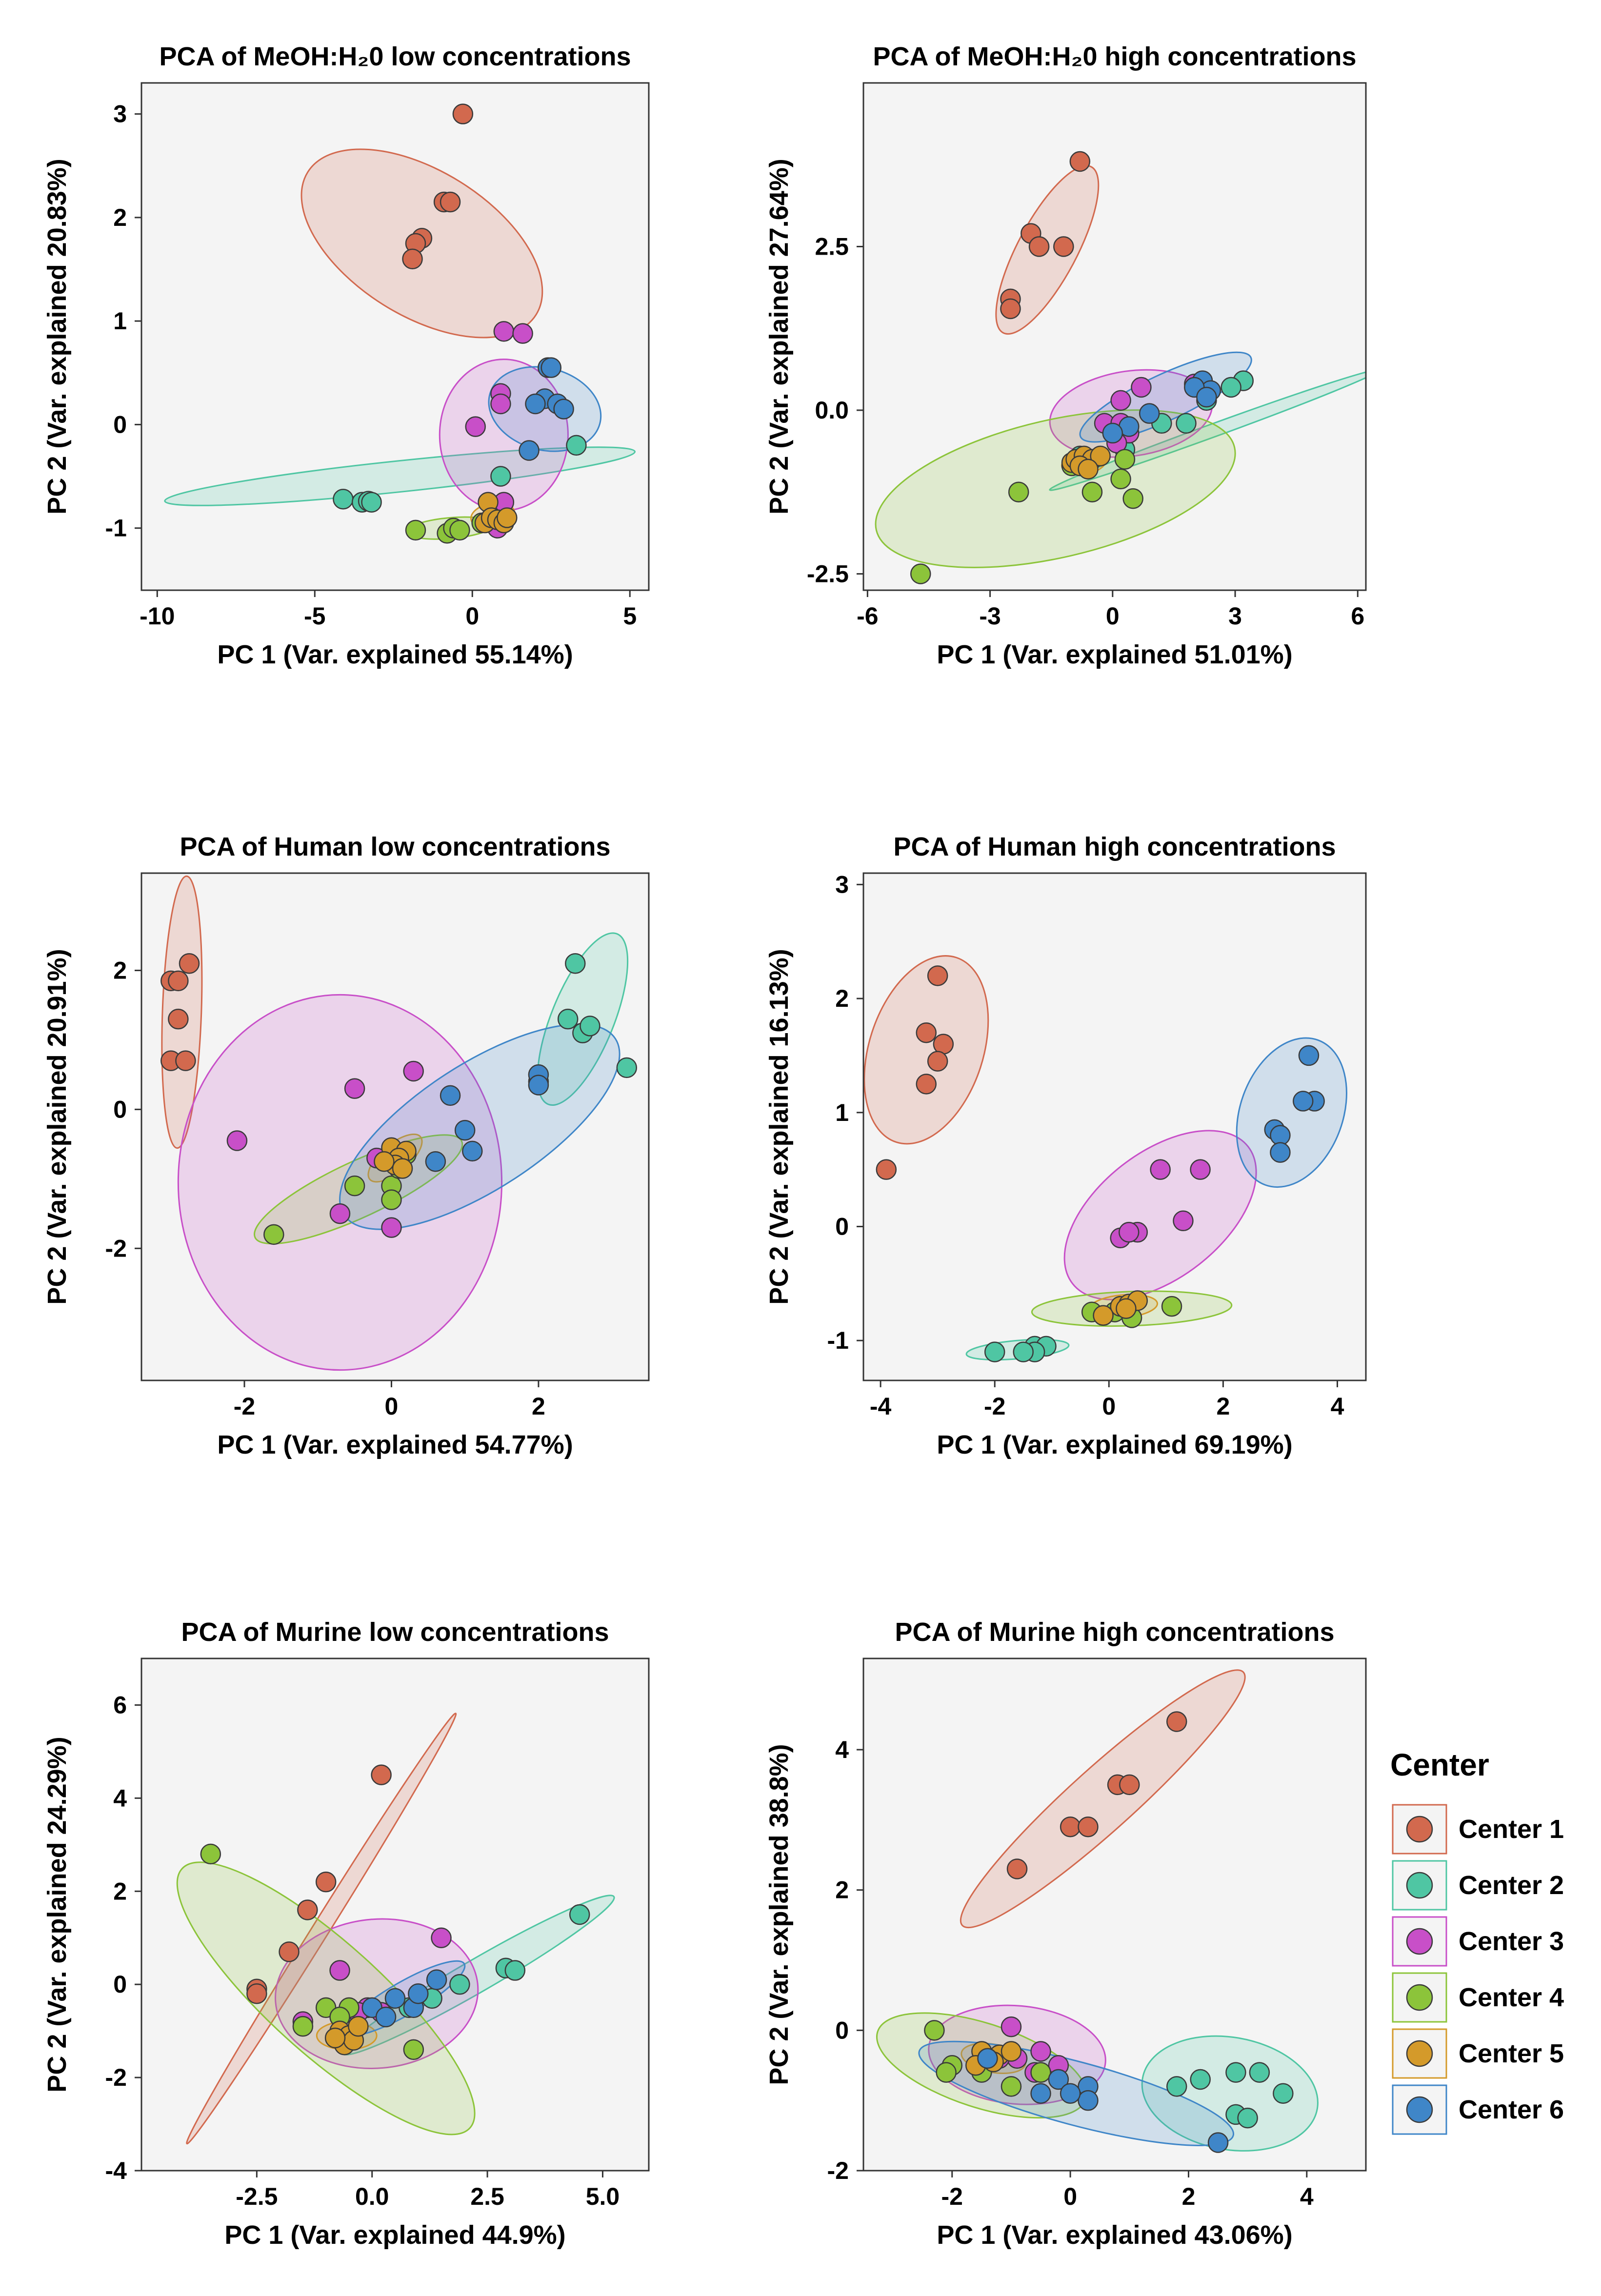 The image size is (1601, 2296). Describe the element at coordinates (395, 56) in the screenshot. I see `chart-title: PCA of MeOH:H₂0 low concentrations` at that location.